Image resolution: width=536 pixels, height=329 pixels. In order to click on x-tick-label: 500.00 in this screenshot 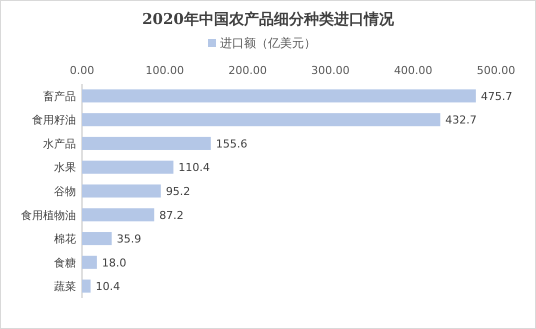, I will do `click(496, 70)`.